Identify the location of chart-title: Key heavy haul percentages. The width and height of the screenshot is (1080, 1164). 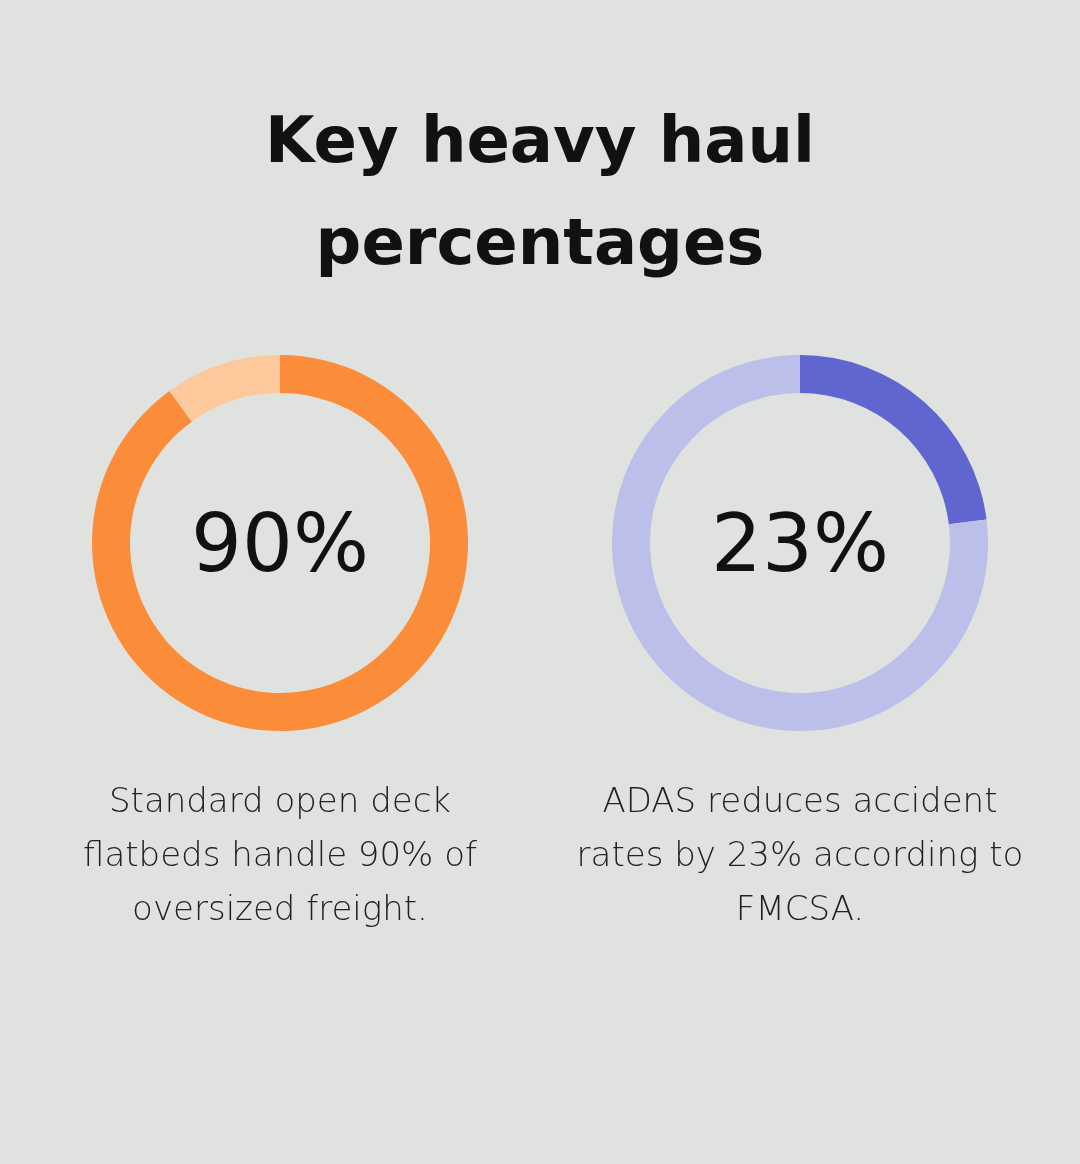
(540, 191).